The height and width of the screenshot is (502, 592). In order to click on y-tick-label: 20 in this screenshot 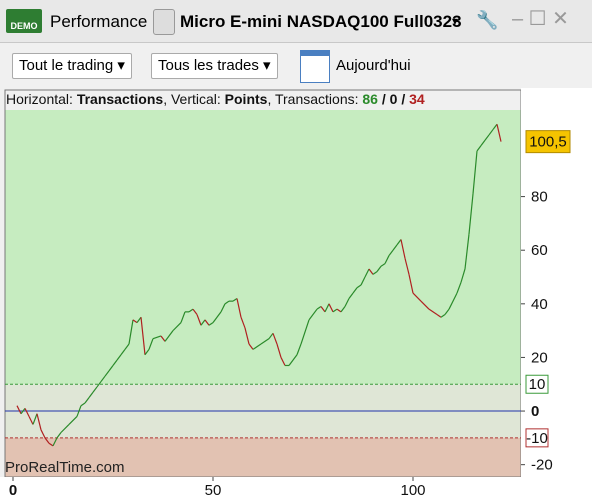, I will do `click(539, 357)`.